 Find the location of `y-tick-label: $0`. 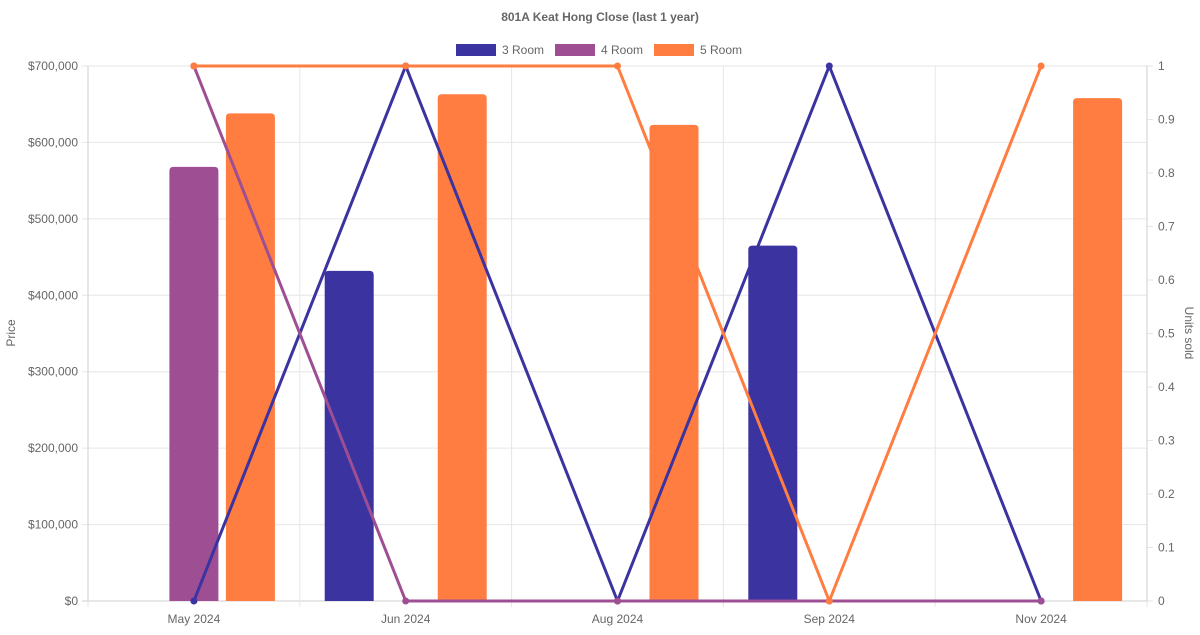

y-tick-label: $0 is located at coordinates (72, 601).